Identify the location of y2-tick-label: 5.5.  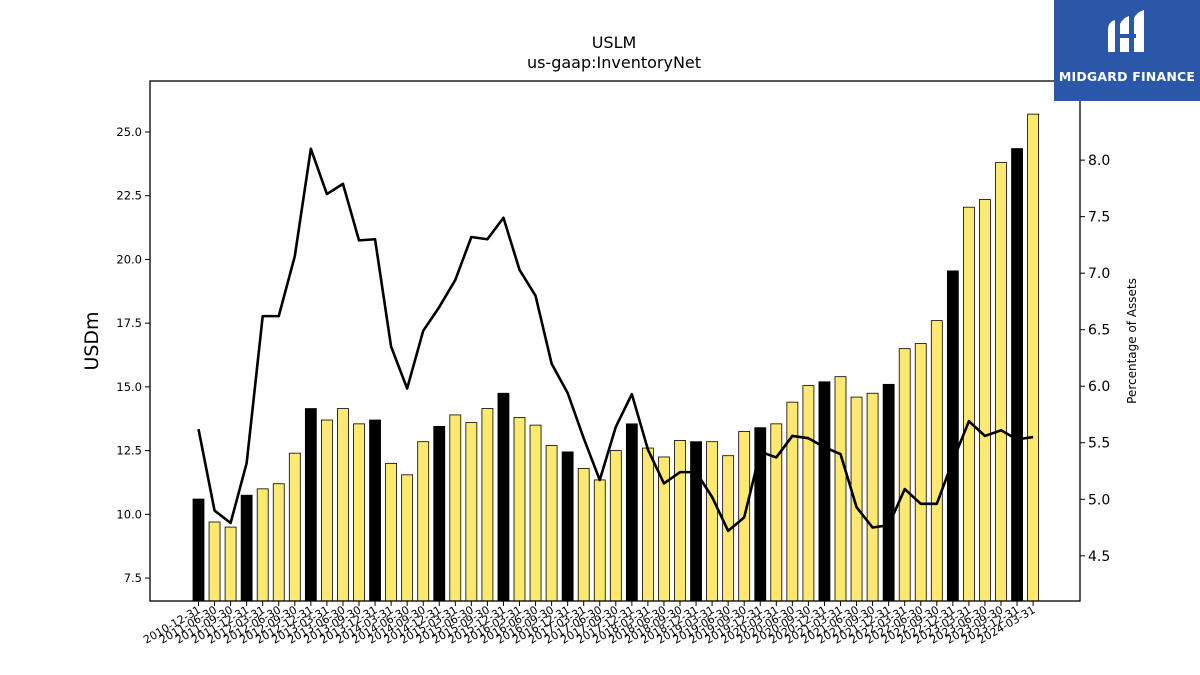
(1099, 444).